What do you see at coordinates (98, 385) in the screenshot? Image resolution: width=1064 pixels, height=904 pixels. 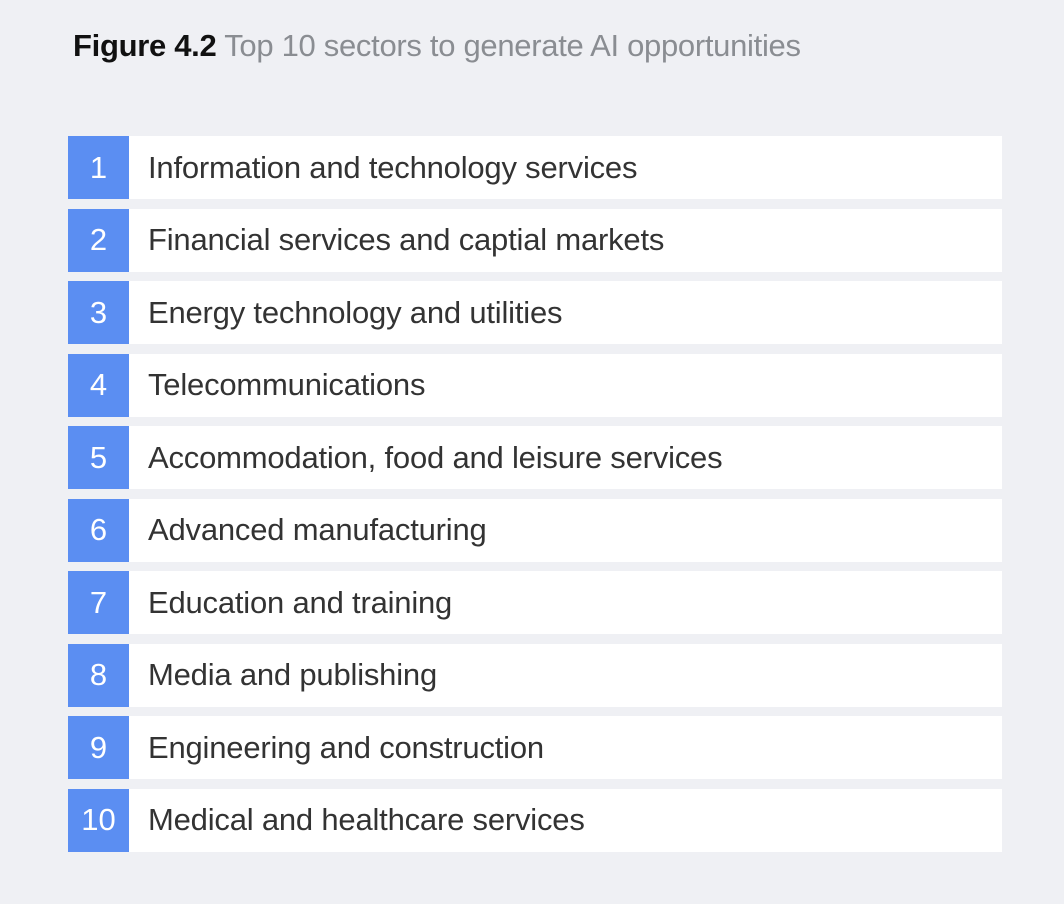 I see `rank-number: 4` at bounding box center [98, 385].